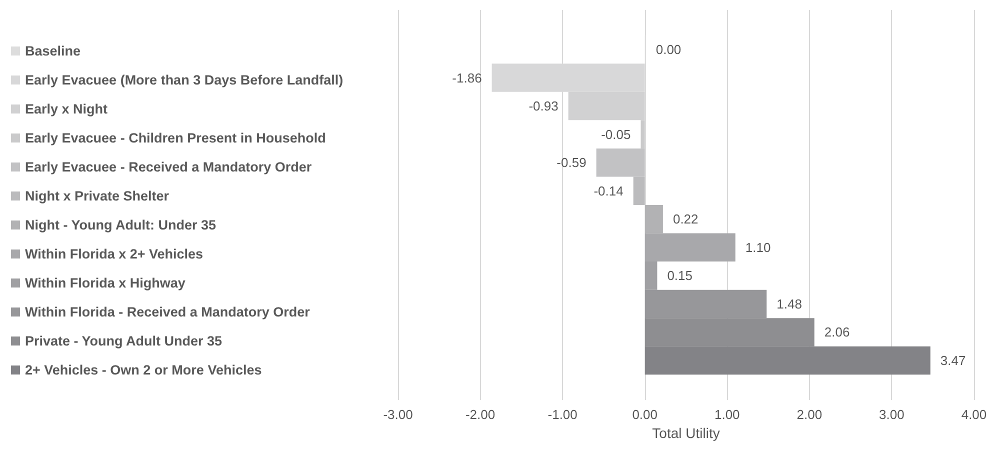 This screenshot has width=996, height=454. Describe the element at coordinates (686, 433) in the screenshot. I see `x-axis-title: Total Utility` at that location.